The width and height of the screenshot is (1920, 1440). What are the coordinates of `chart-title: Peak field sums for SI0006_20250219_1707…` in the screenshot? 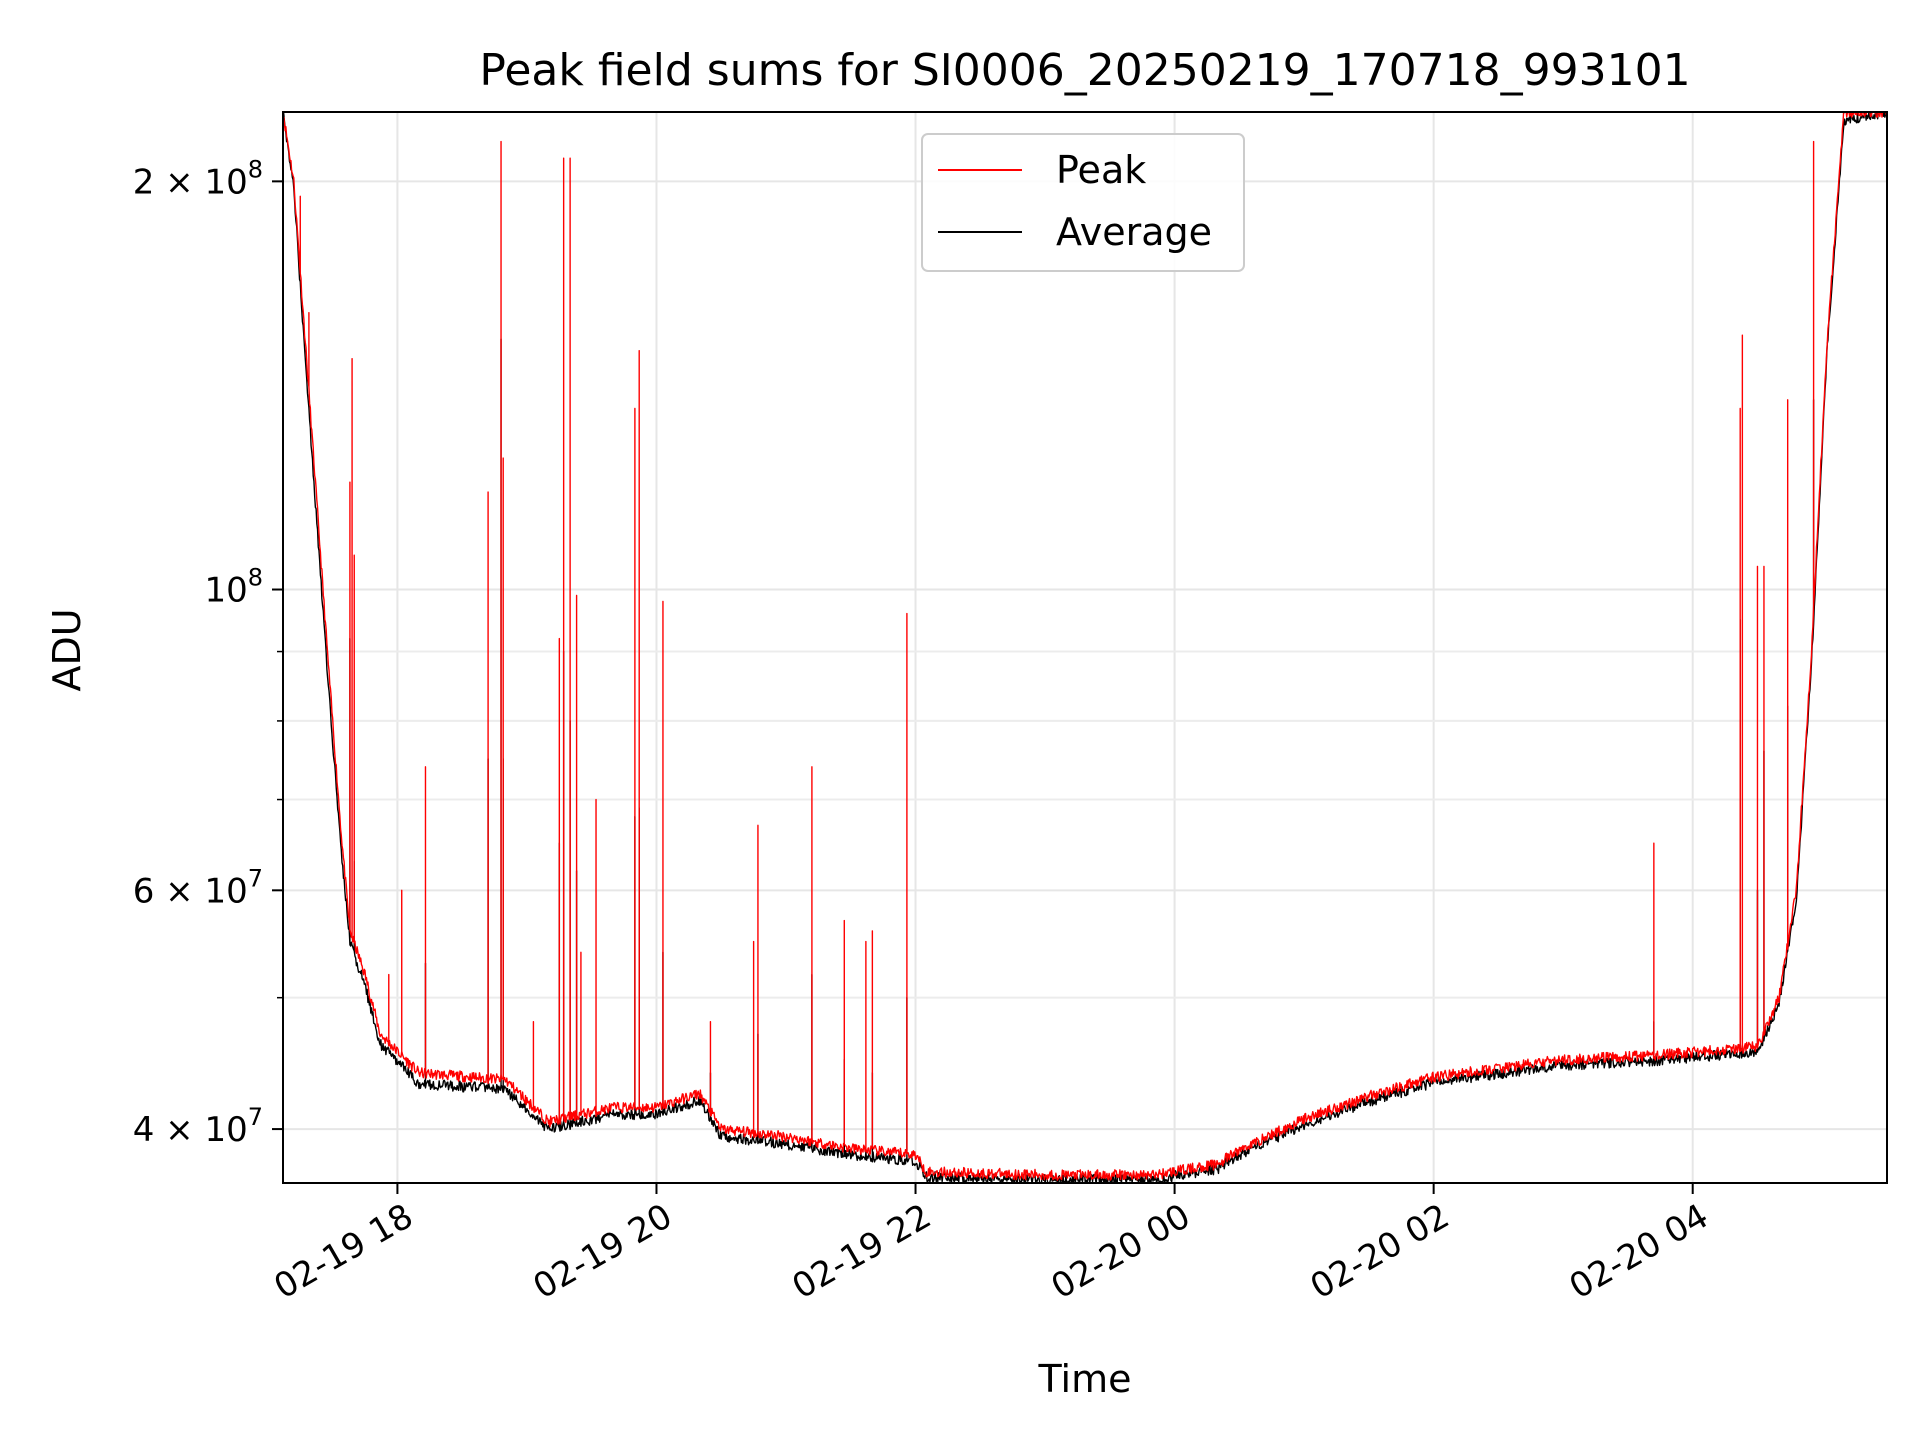 It's located at (1084, 70).